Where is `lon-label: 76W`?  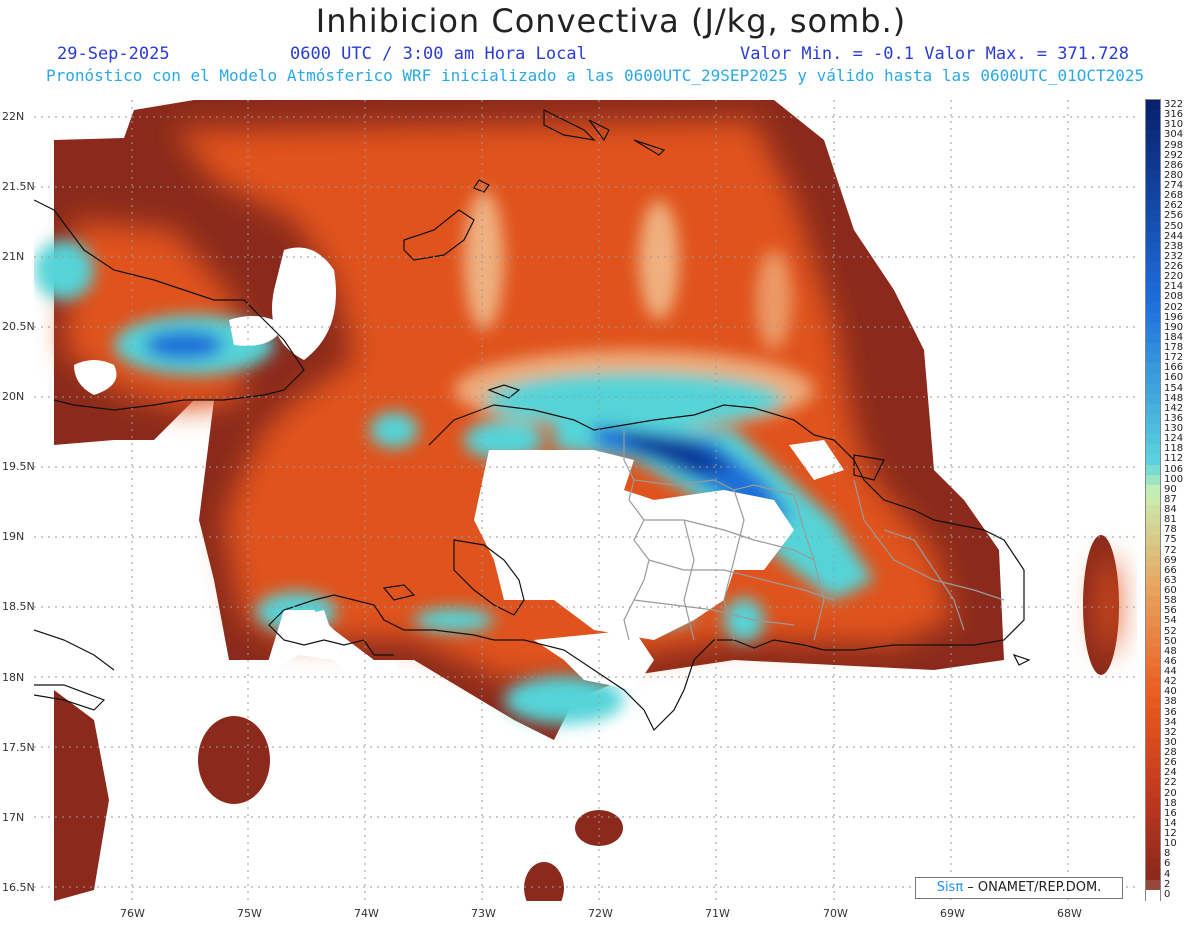
lon-label: 76W is located at coordinates (132, 913).